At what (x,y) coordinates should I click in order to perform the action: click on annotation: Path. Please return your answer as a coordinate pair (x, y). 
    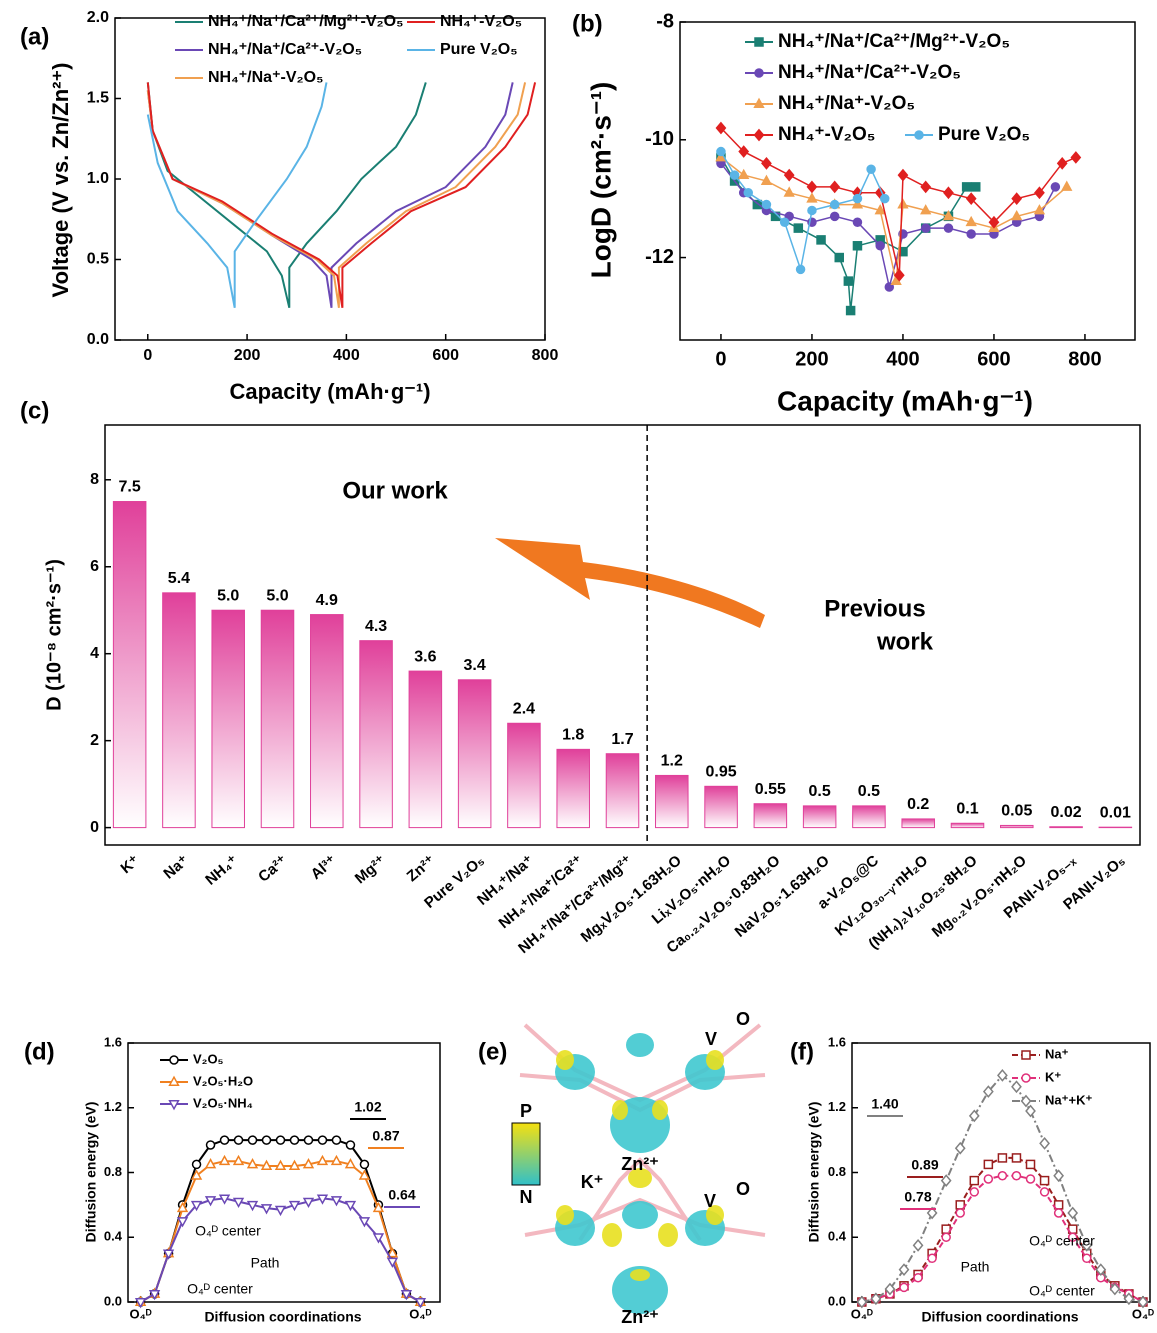
    Looking at the image, I should click on (265, 1263).